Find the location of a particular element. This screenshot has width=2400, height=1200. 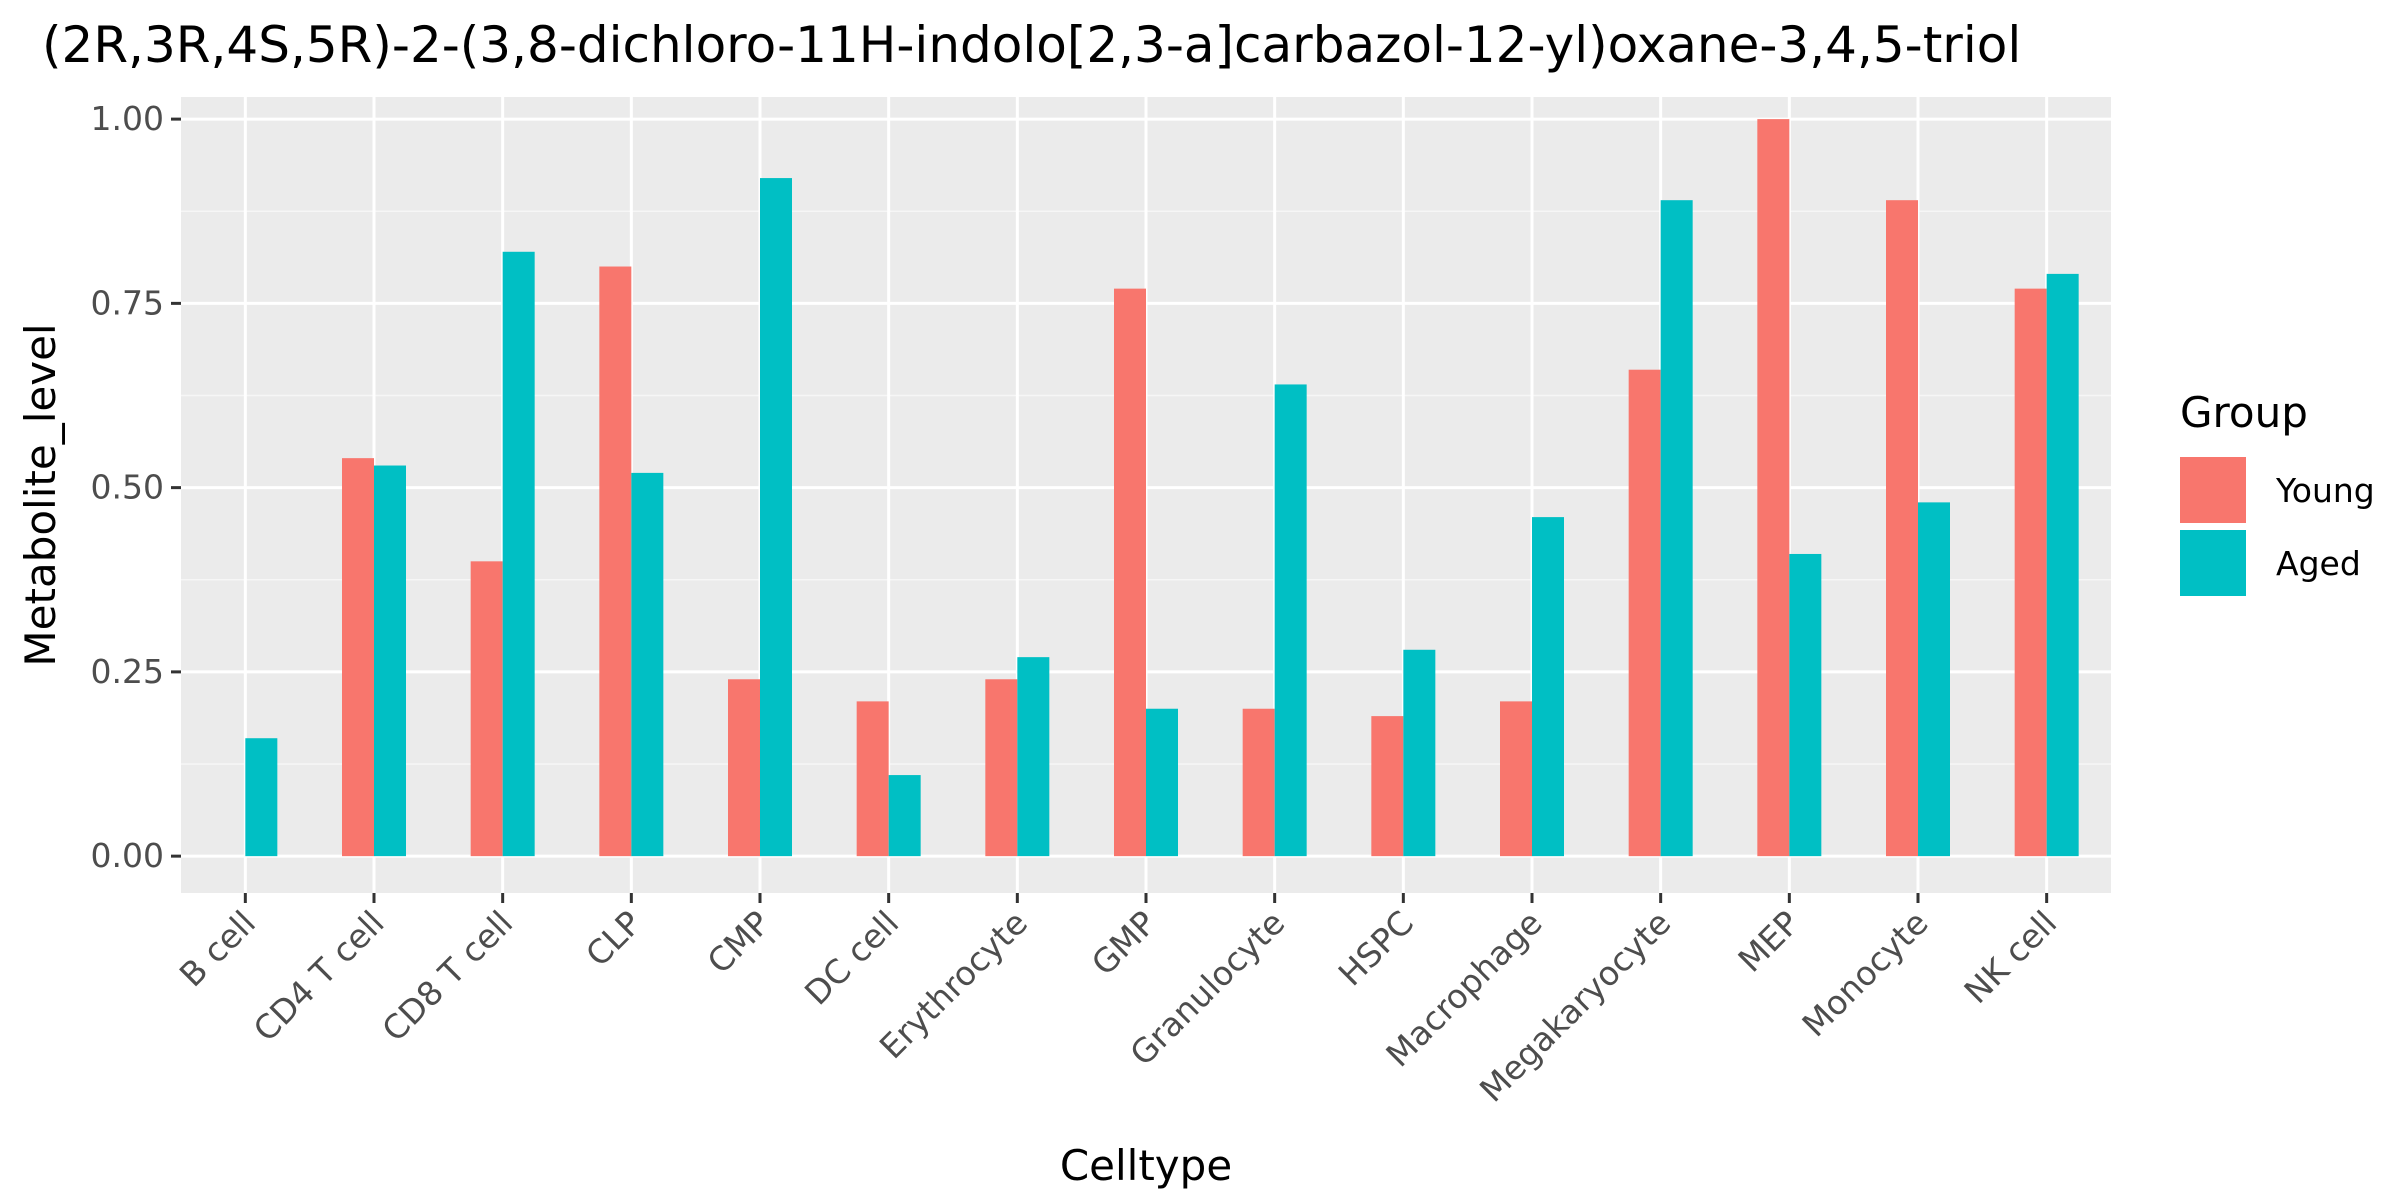

bar-young-megakaryocyte is located at coordinates (1644, 613).